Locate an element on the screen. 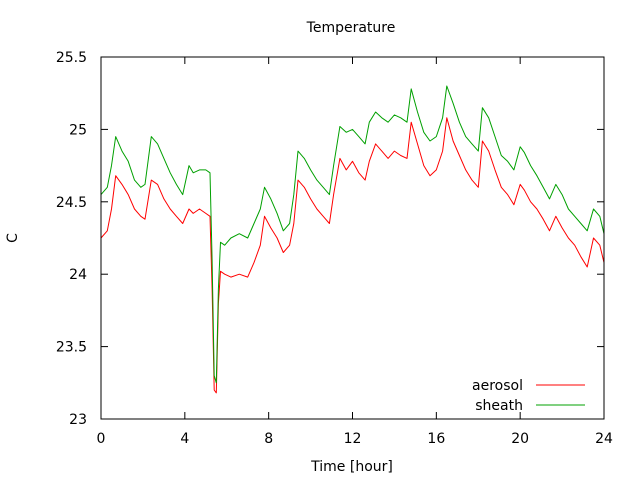 This screenshot has width=640, height=480. chart-title: Temperature is located at coordinates (351, 28).